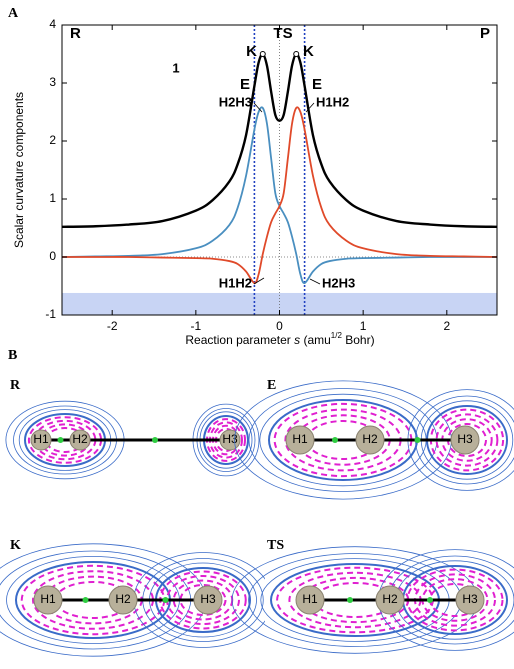 The height and width of the screenshot is (669, 514). Describe the element at coordinates (52, 140) in the screenshot. I see `y-tick-label: 2` at that location.